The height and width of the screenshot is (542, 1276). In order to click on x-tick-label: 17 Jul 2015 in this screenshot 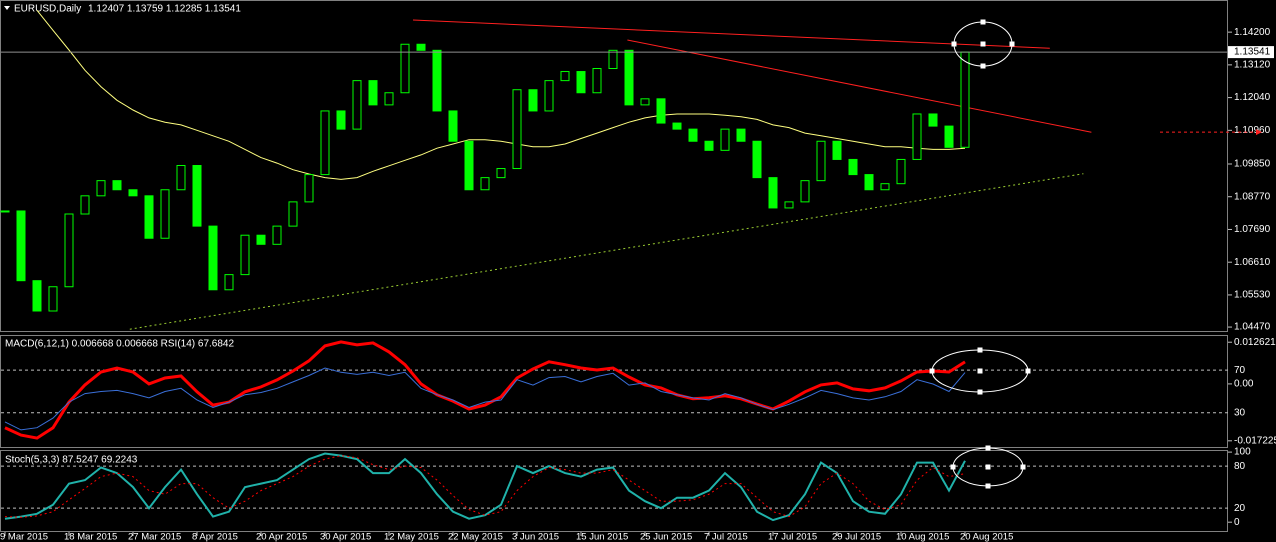, I will do `click(792, 537)`.